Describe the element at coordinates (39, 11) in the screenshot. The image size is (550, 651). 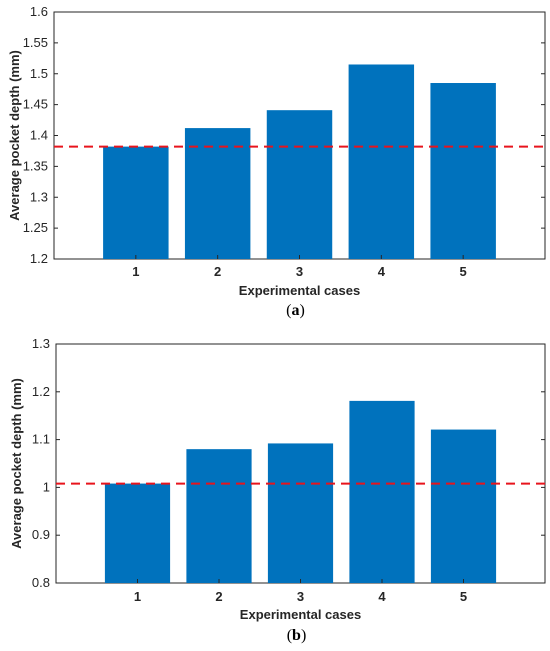
I see `y-tick-label: 1.6` at that location.